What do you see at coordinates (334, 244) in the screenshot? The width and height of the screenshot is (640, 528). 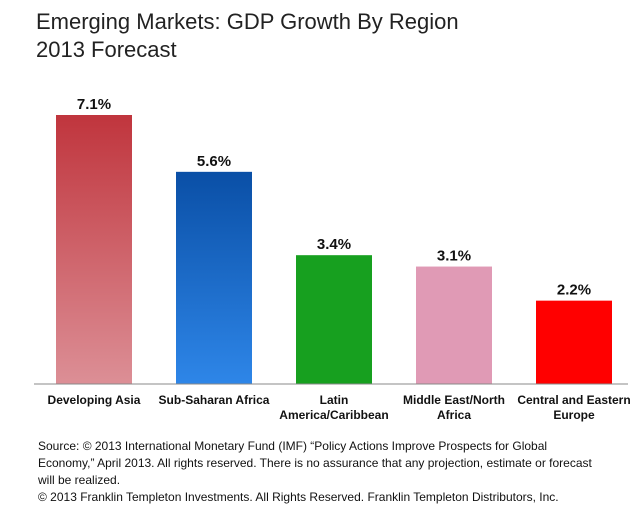 I see `value-label-3: 3.4%` at bounding box center [334, 244].